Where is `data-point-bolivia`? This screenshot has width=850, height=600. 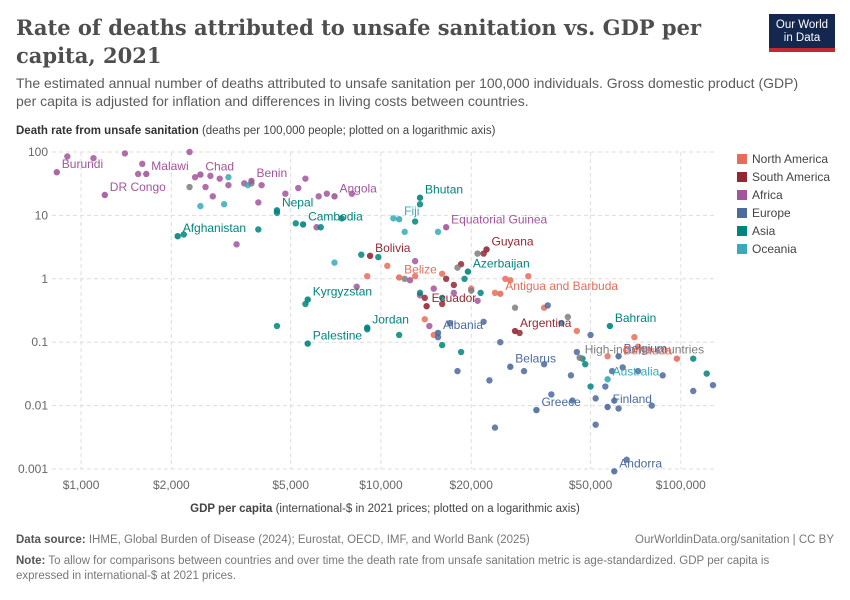
data-point-bolivia is located at coordinates (370, 256).